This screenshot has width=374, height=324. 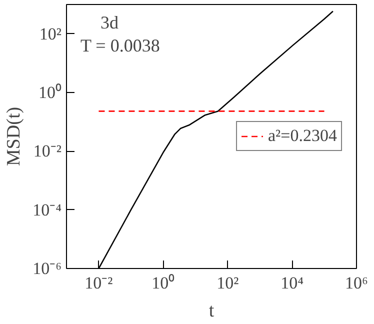 I want to click on y-axis-title: MSD(t), so click(x=14, y=136).